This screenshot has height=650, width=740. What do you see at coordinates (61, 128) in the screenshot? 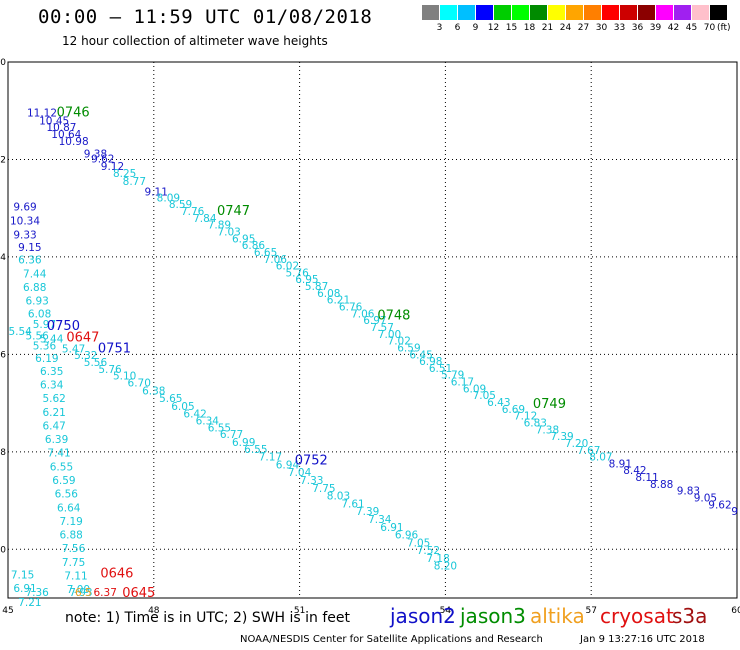
I see `swh-value-label: 10.87` at bounding box center [61, 128].